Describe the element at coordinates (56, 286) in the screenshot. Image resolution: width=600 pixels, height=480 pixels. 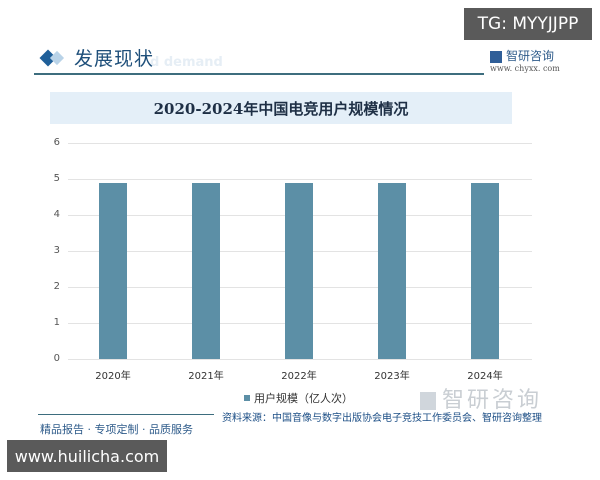
I see `y-tick: 2` at that location.